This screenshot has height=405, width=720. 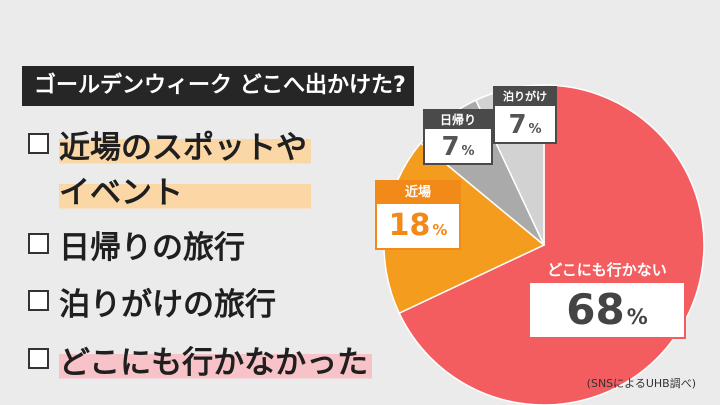 What do you see at coordinates (218, 86) in the screenshot?
I see `chart-title: ゴールデンウィーク どこへ出かけた?` at bounding box center [218, 86].